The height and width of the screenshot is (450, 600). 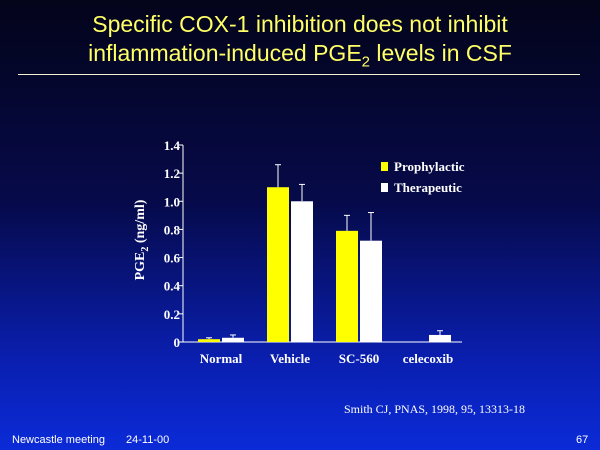 What do you see at coordinates (435, 409) in the screenshot?
I see `citation: Smith CJ, PNAS, 1998, 95, 13313-18` at bounding box center [435, 409].